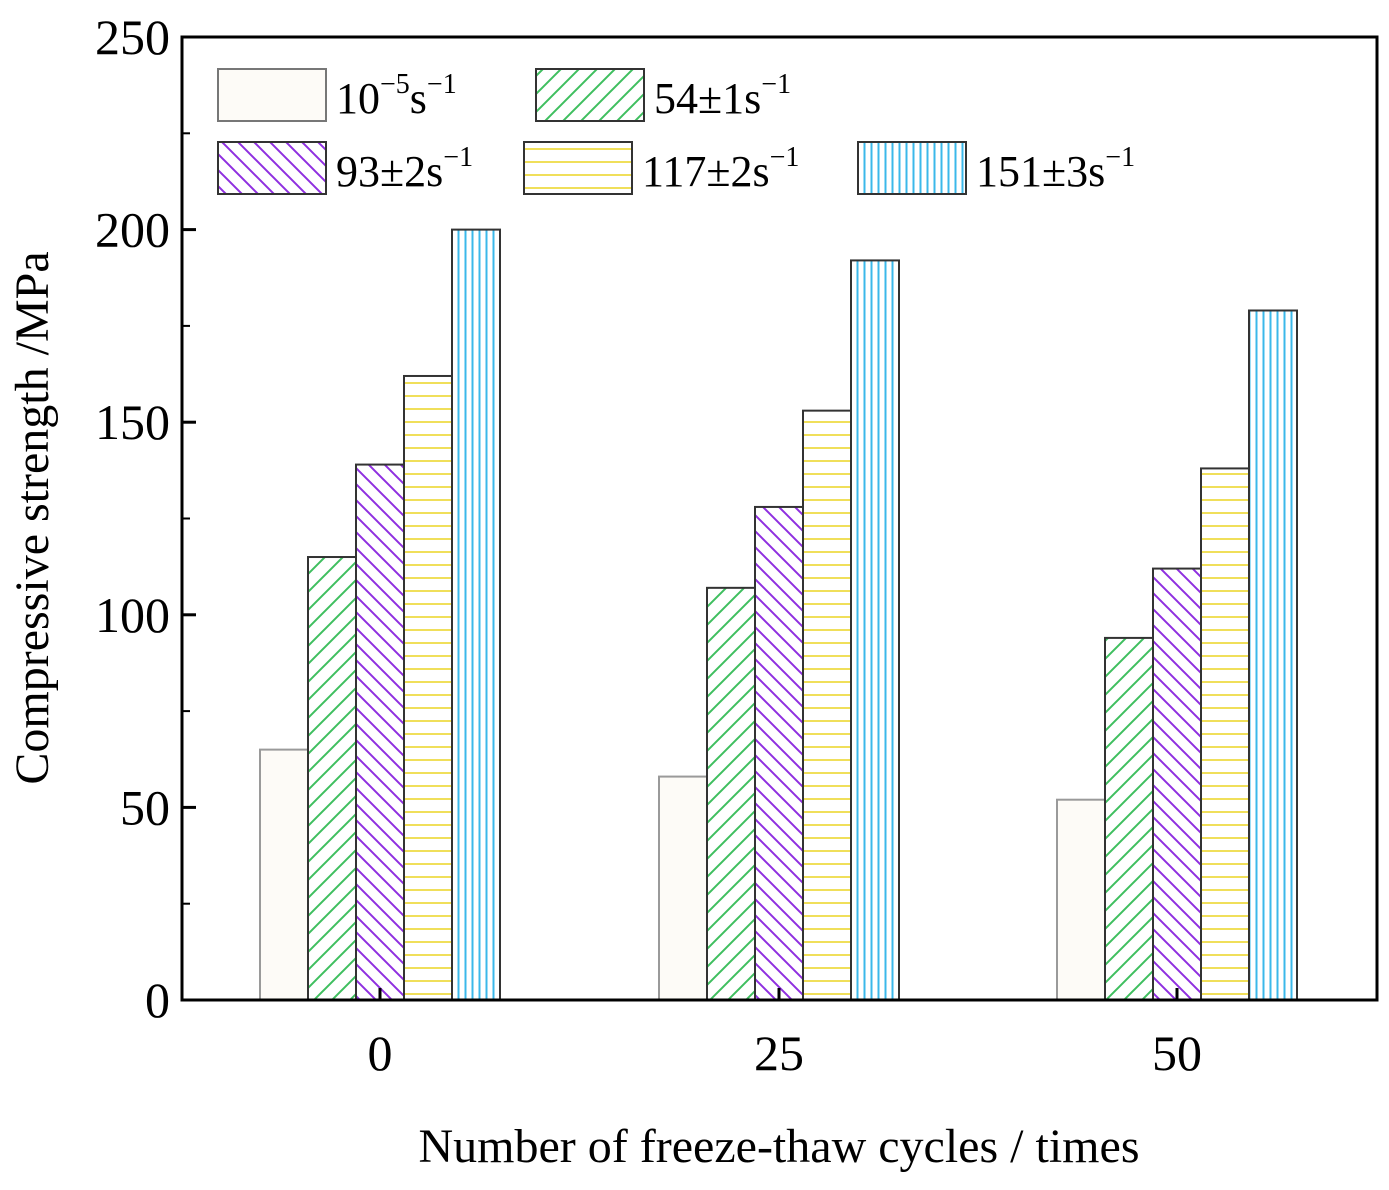  What do you see at coordinates (272, 168) in the screenshot?
I see `legend-swatch-diagonal-down` at bounding box center [272, 168].